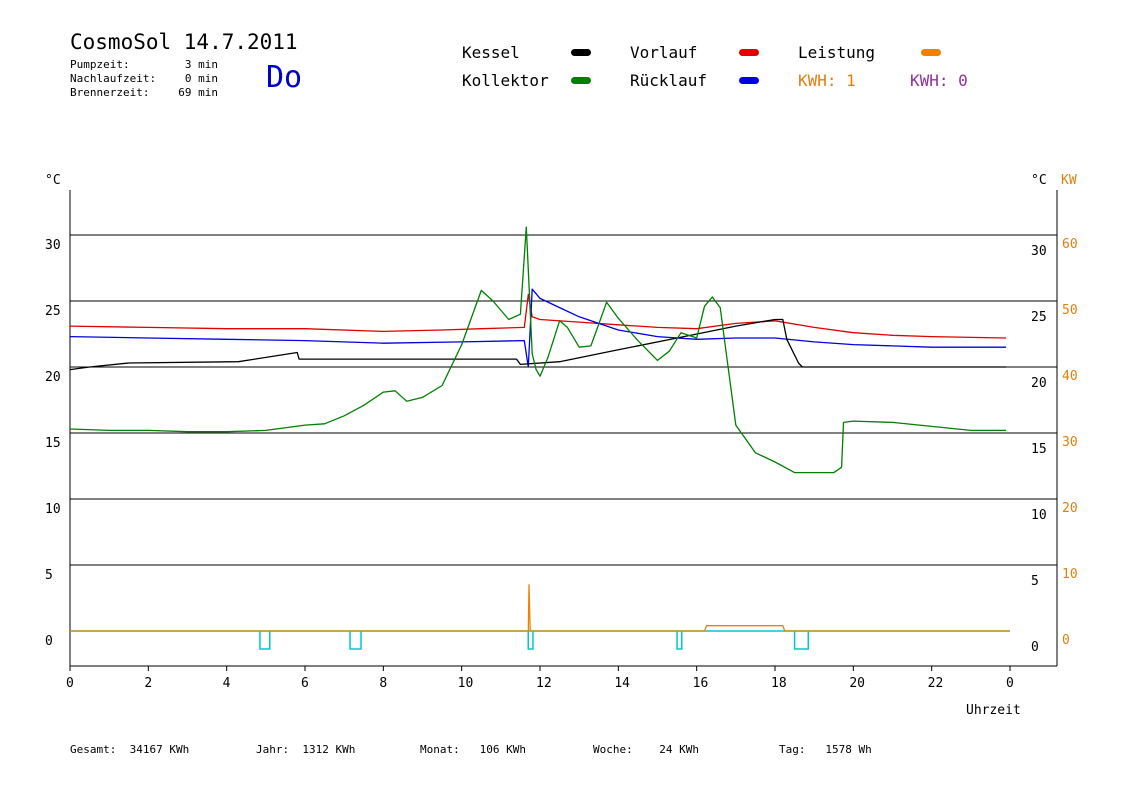 The height and width of the screenshot is (812, 1148). Describe the element at coordinates (201, 64) in the screenshot. I see `stat-value: 3 min` at that location.